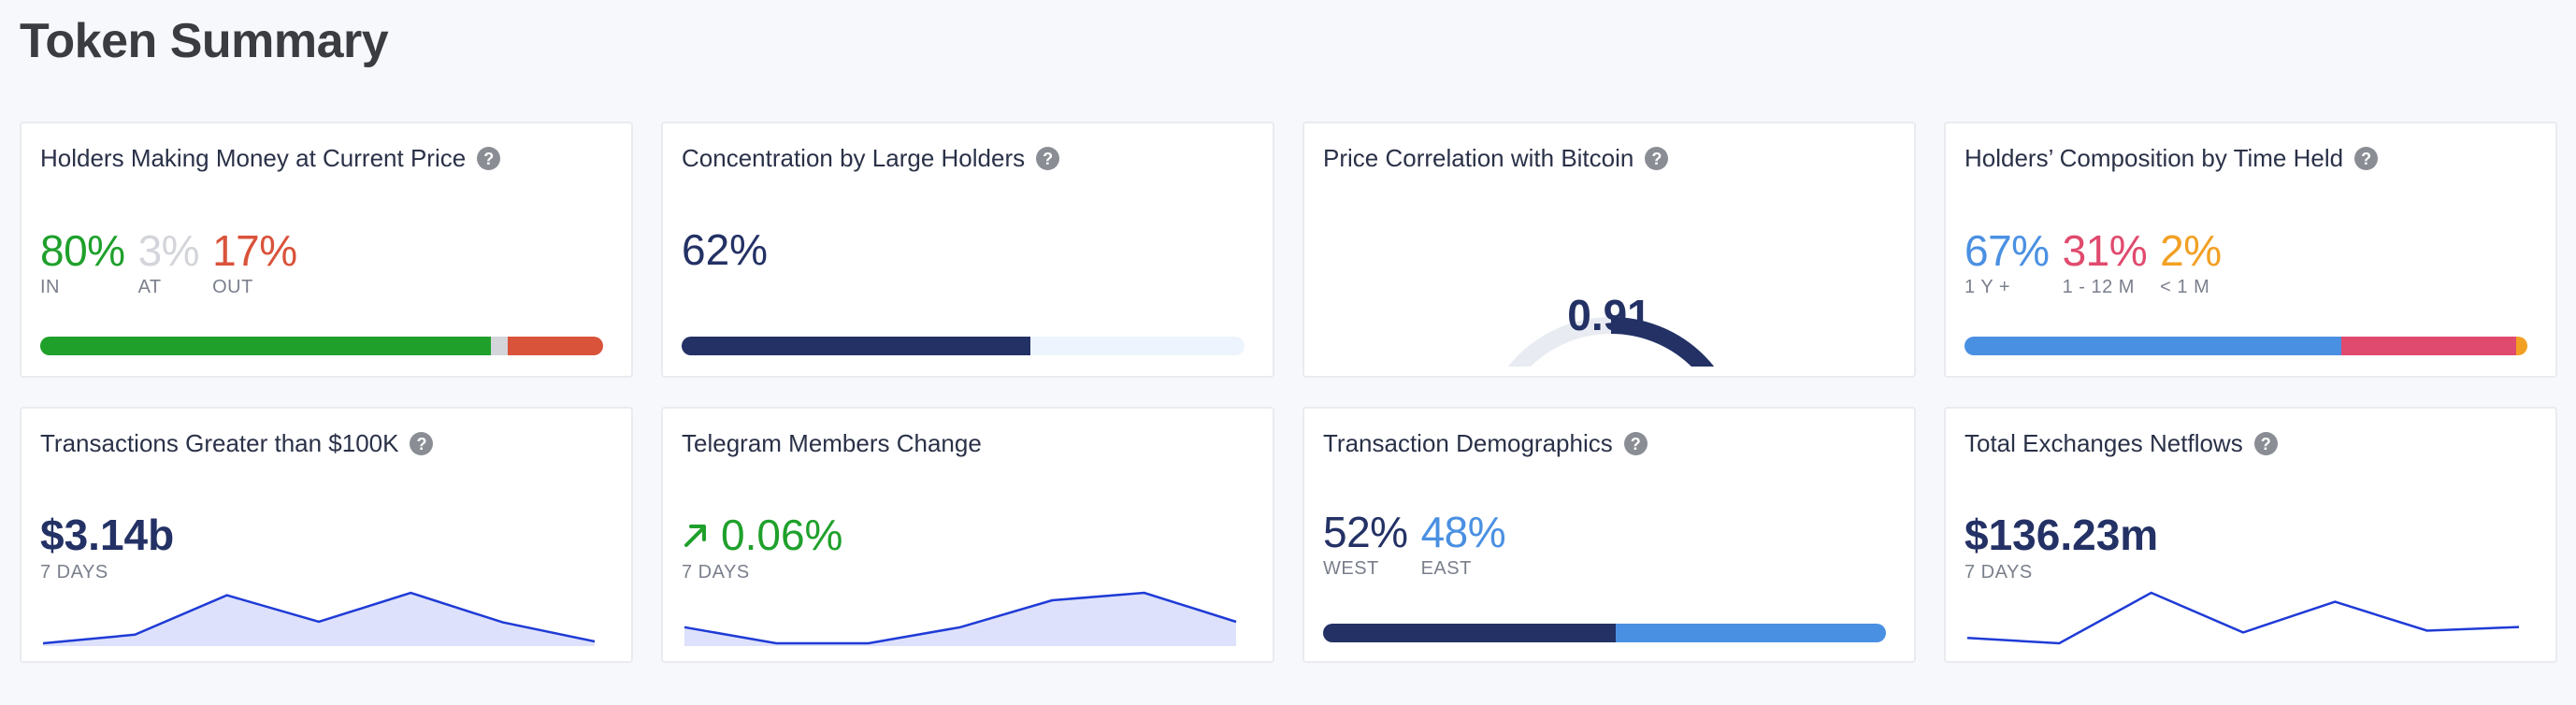  Describe the element at coordinates (555, 346) in the screenshot. I see `bar-seg-out` at that location.